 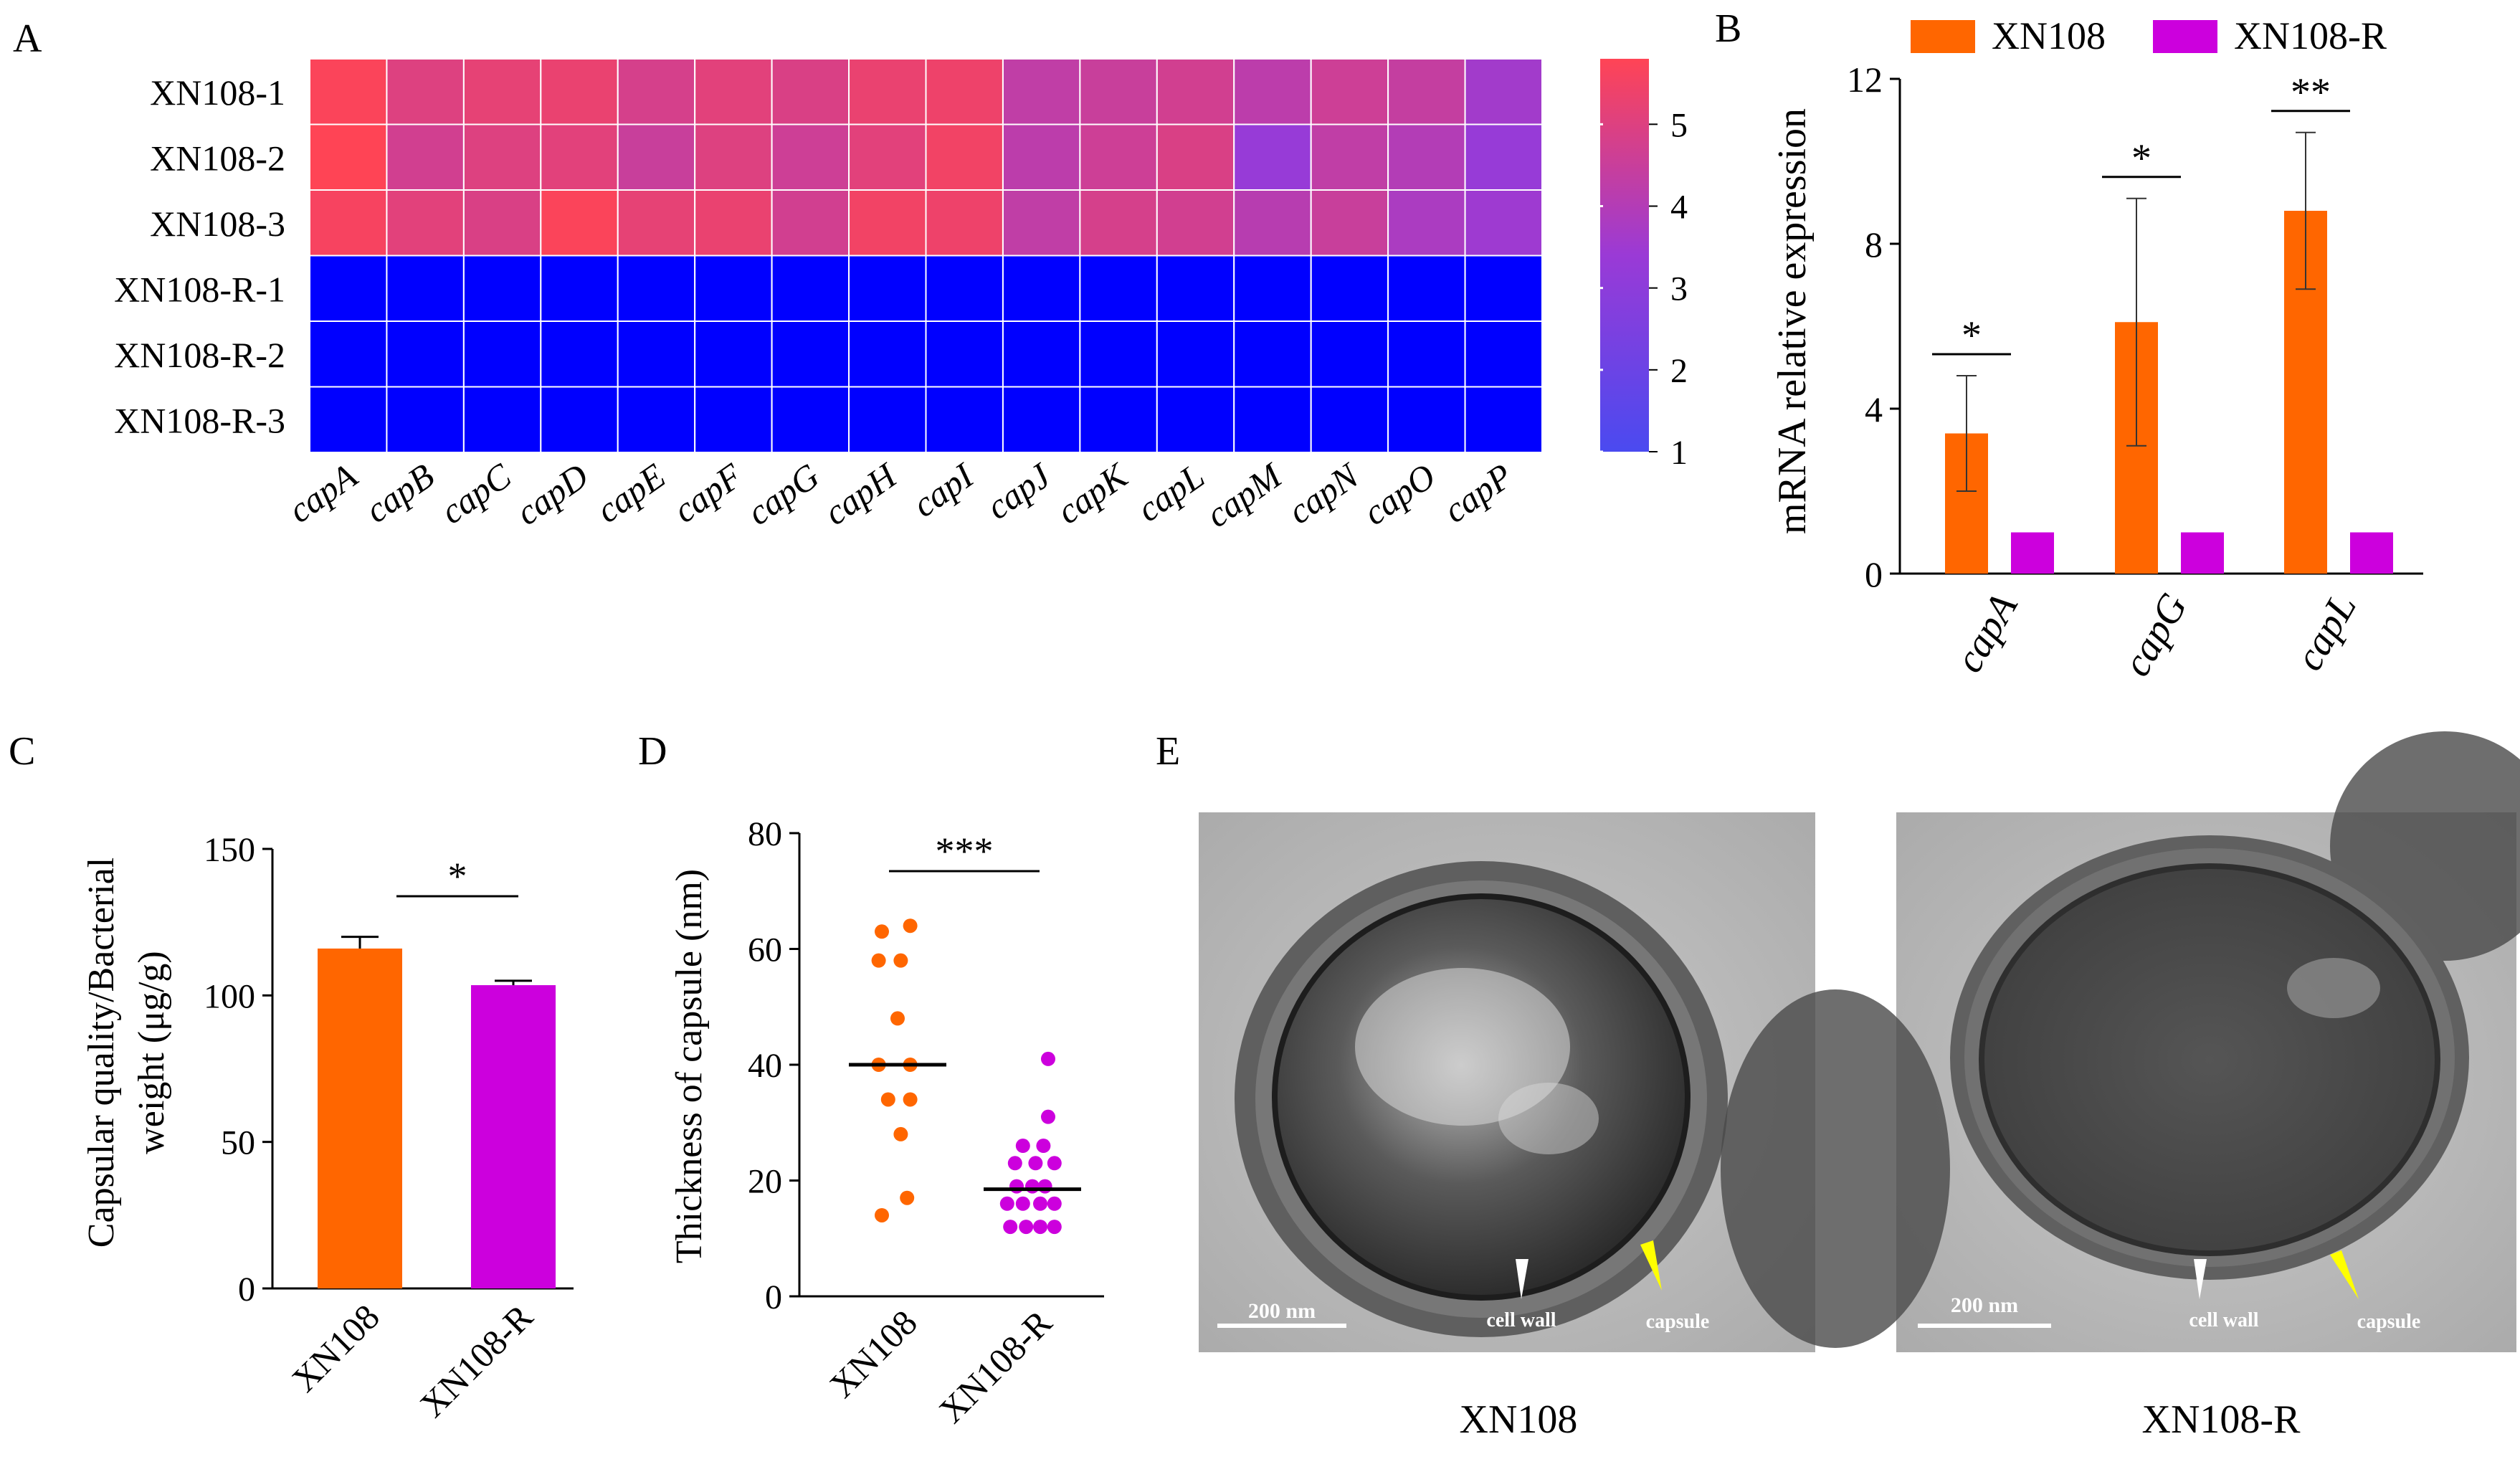 I want to click on cell-wall-label-right: cell wall, so click(x=2223, y=1320).